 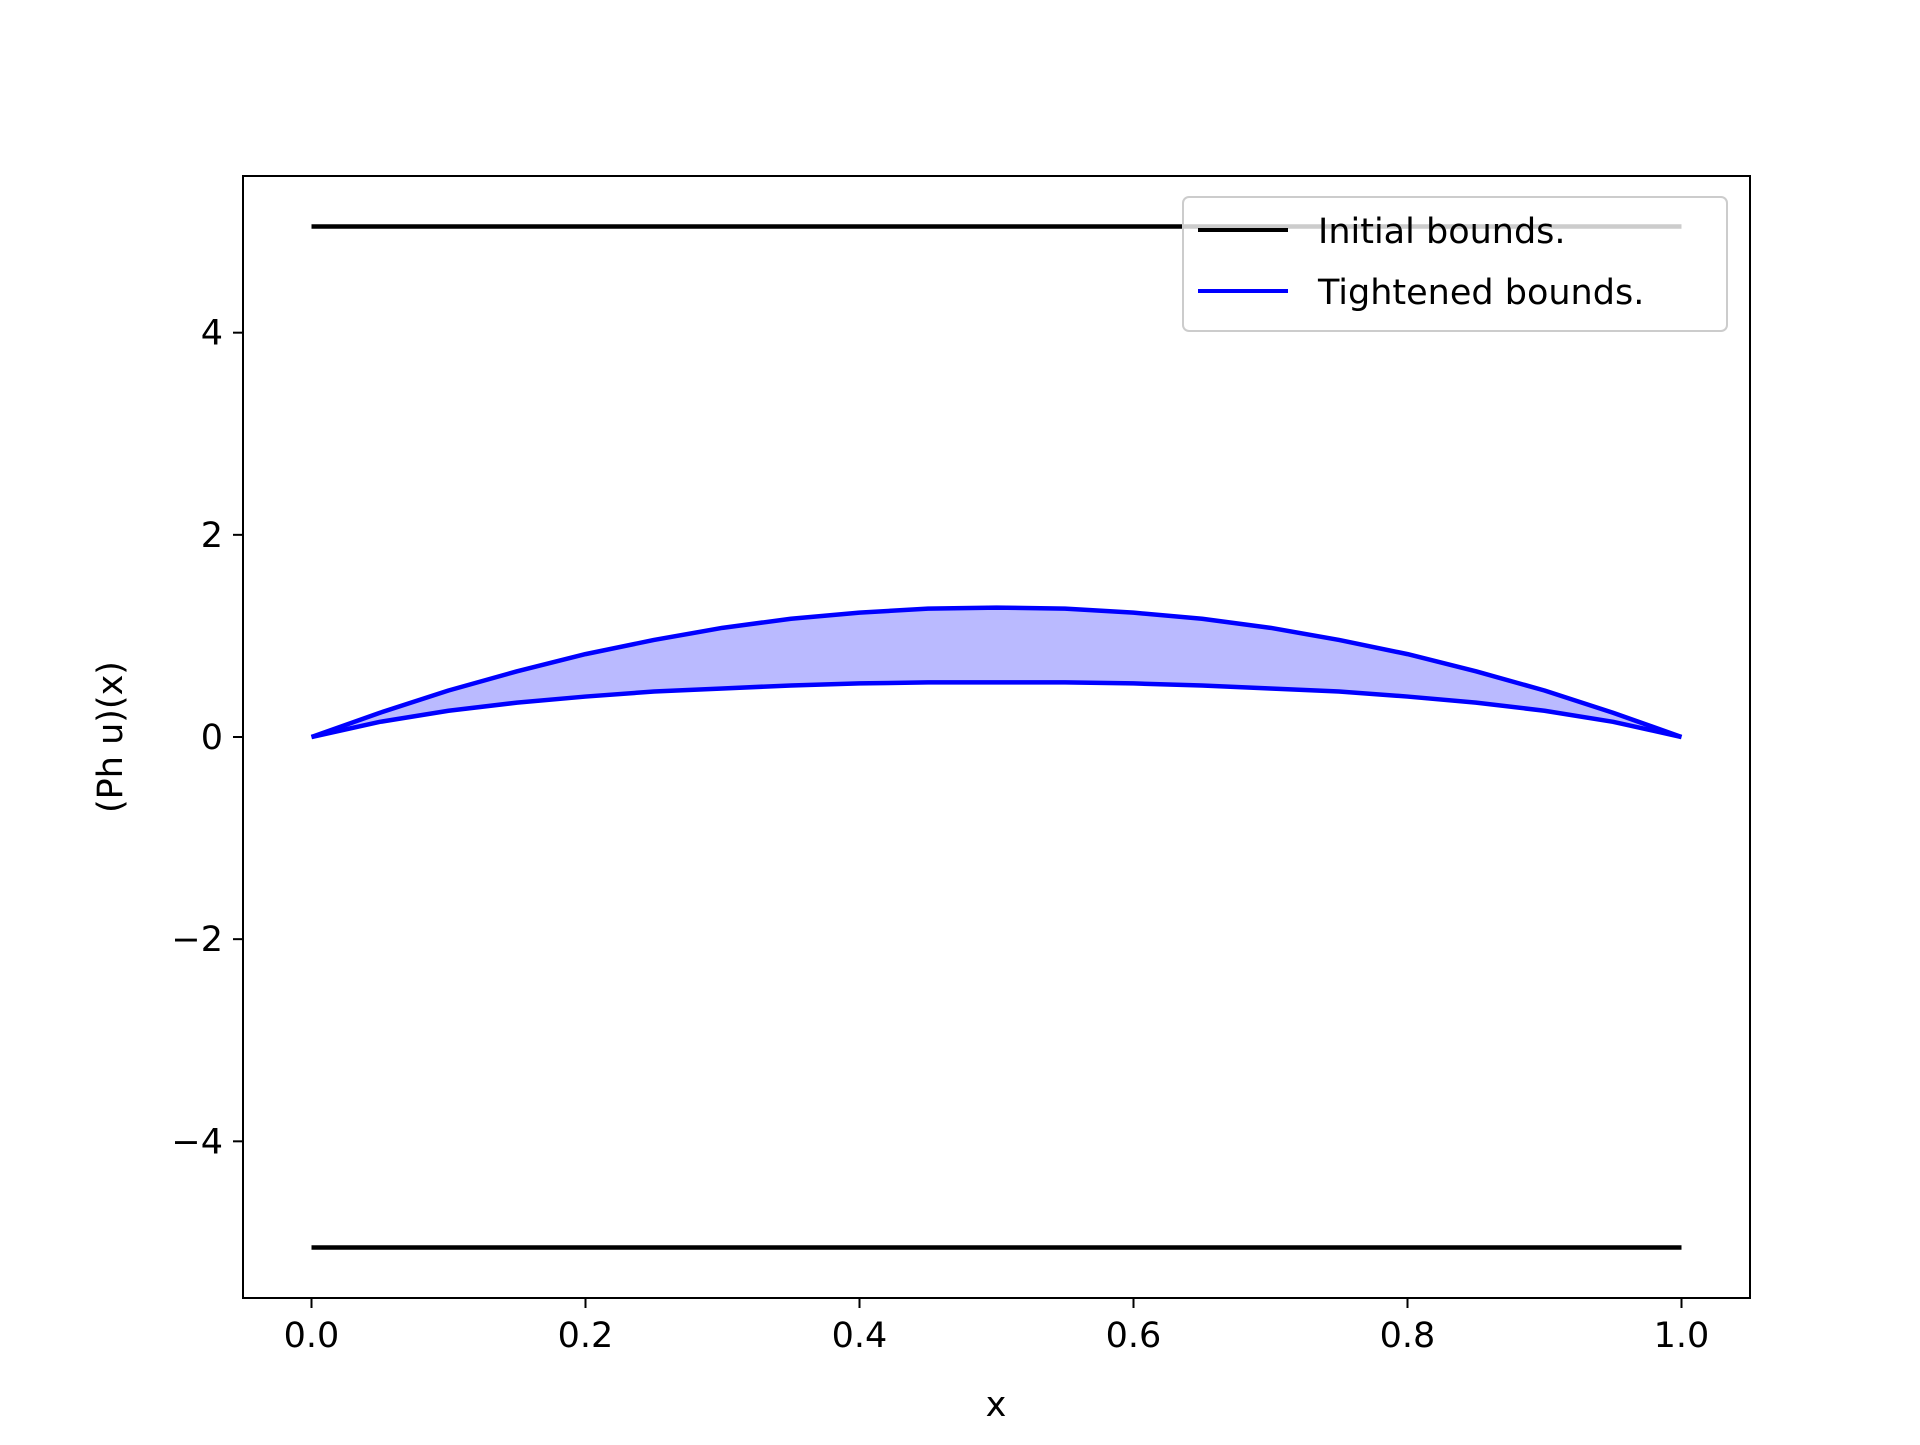 I want to click on y-tick-label: −4, so click(x=197, y=1142).